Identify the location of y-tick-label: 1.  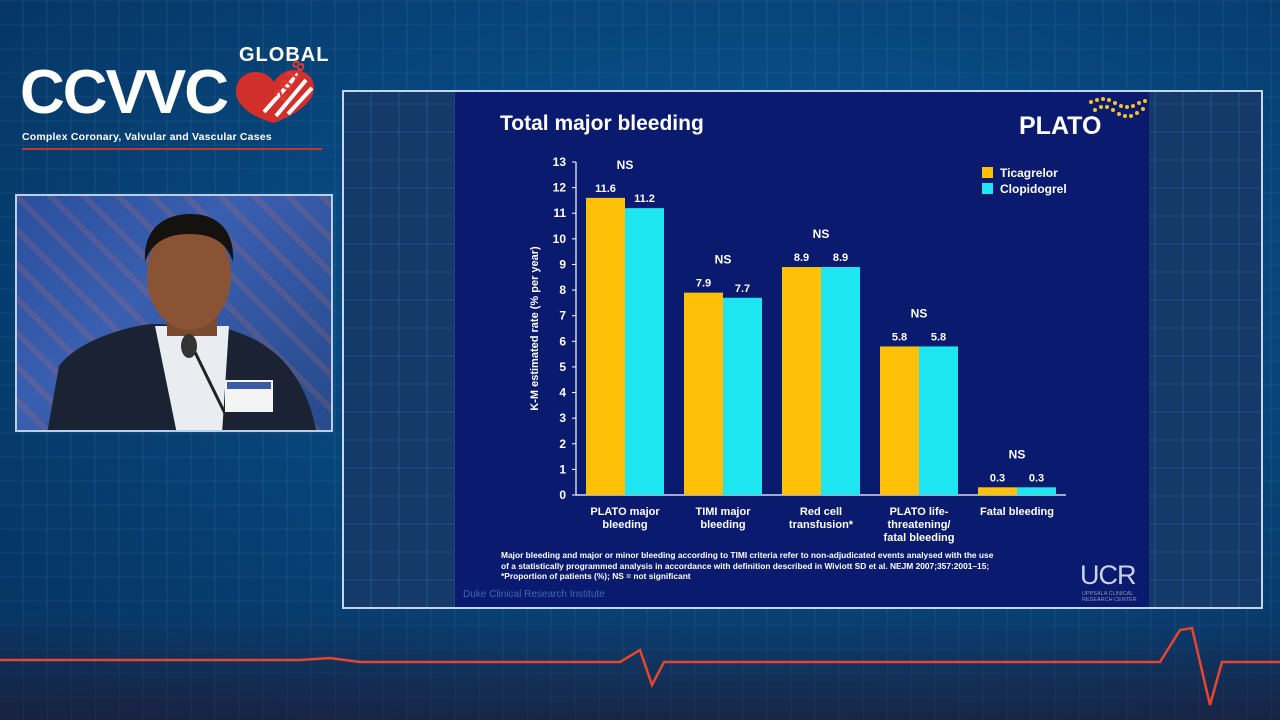
(562, 469).